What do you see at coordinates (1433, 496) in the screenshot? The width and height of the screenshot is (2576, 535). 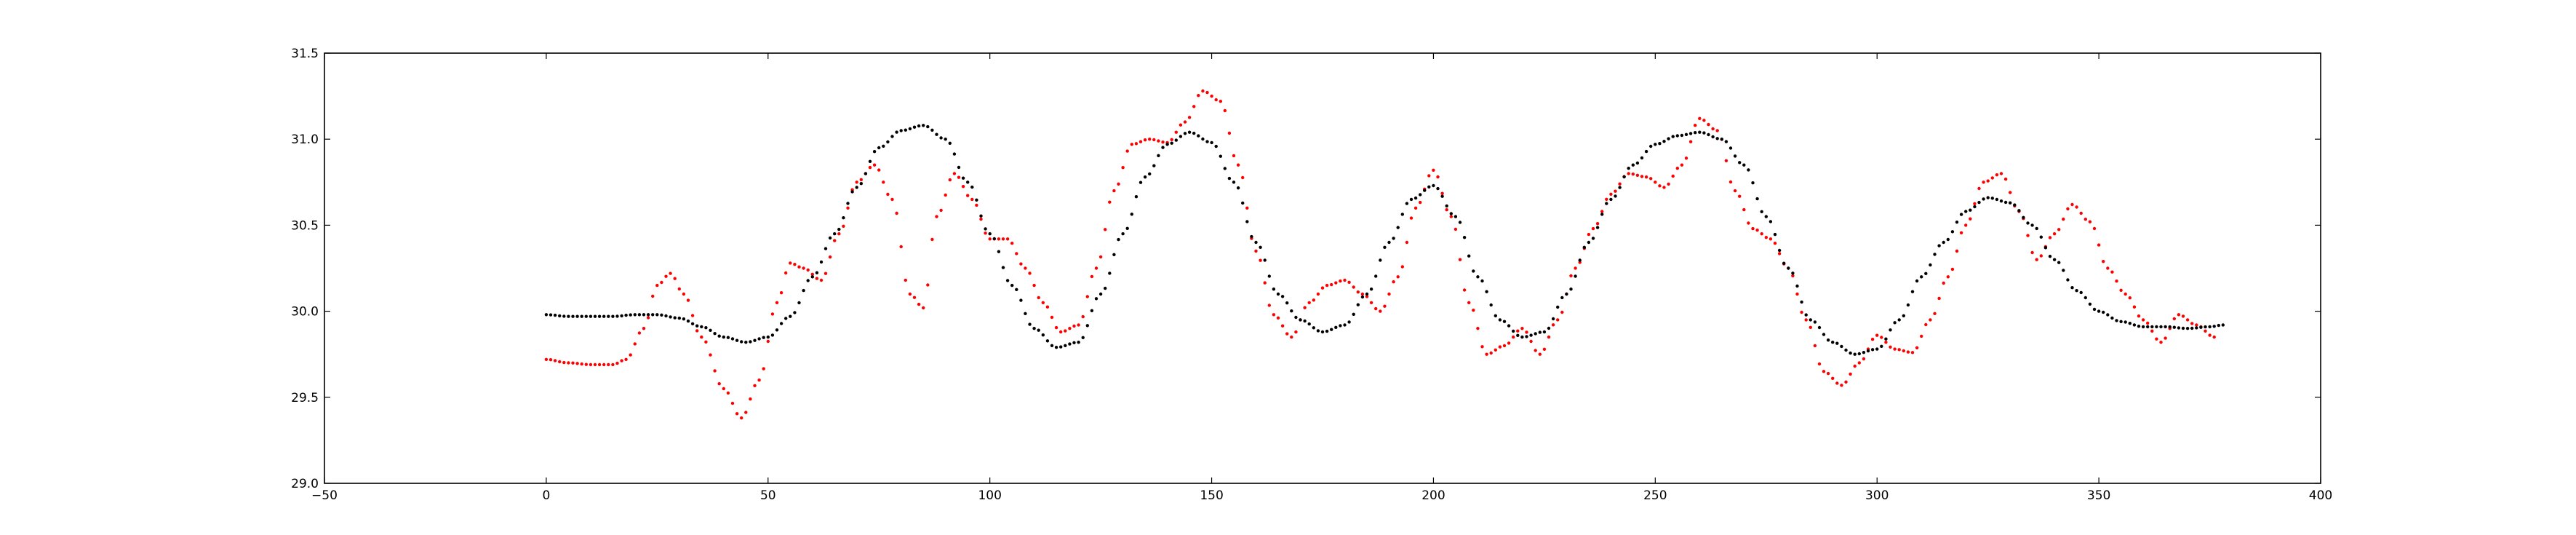 I see `x-tick-label: 200` at bounding box center [1433, 496].